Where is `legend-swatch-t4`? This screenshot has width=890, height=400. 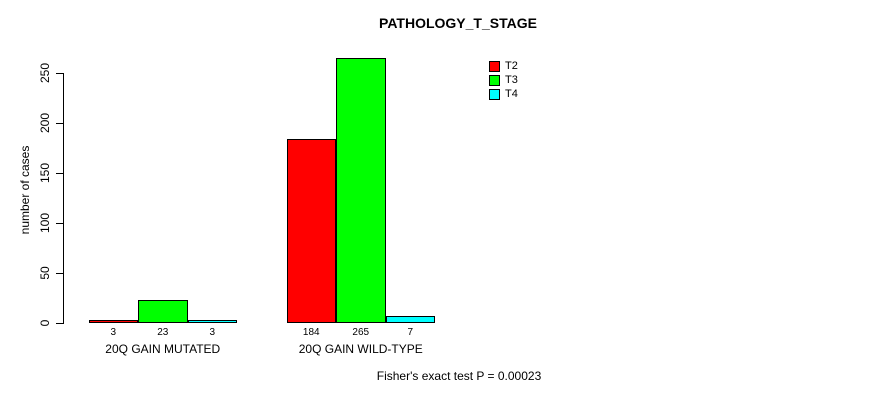 legend-swatch-t4 is located at coordinates (494, 94).